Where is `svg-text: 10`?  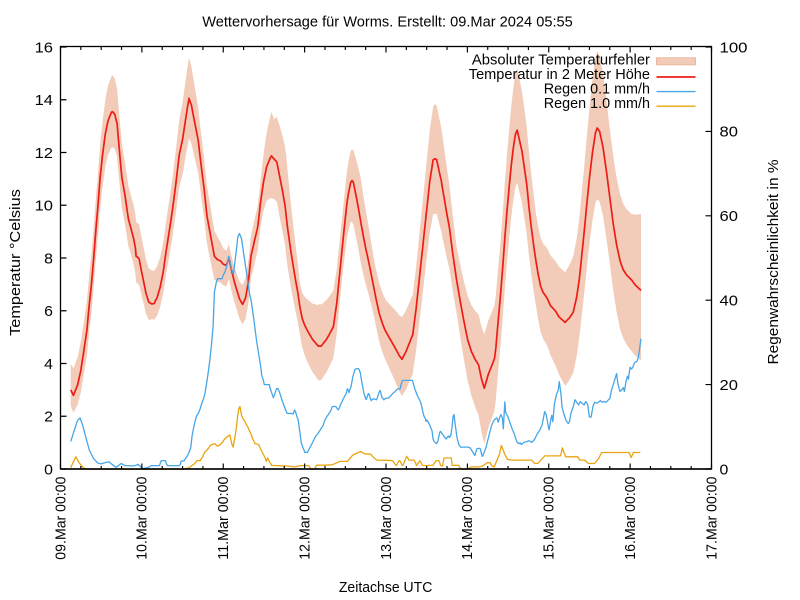
svg-text: 10 is located at coordinates (44, 206).